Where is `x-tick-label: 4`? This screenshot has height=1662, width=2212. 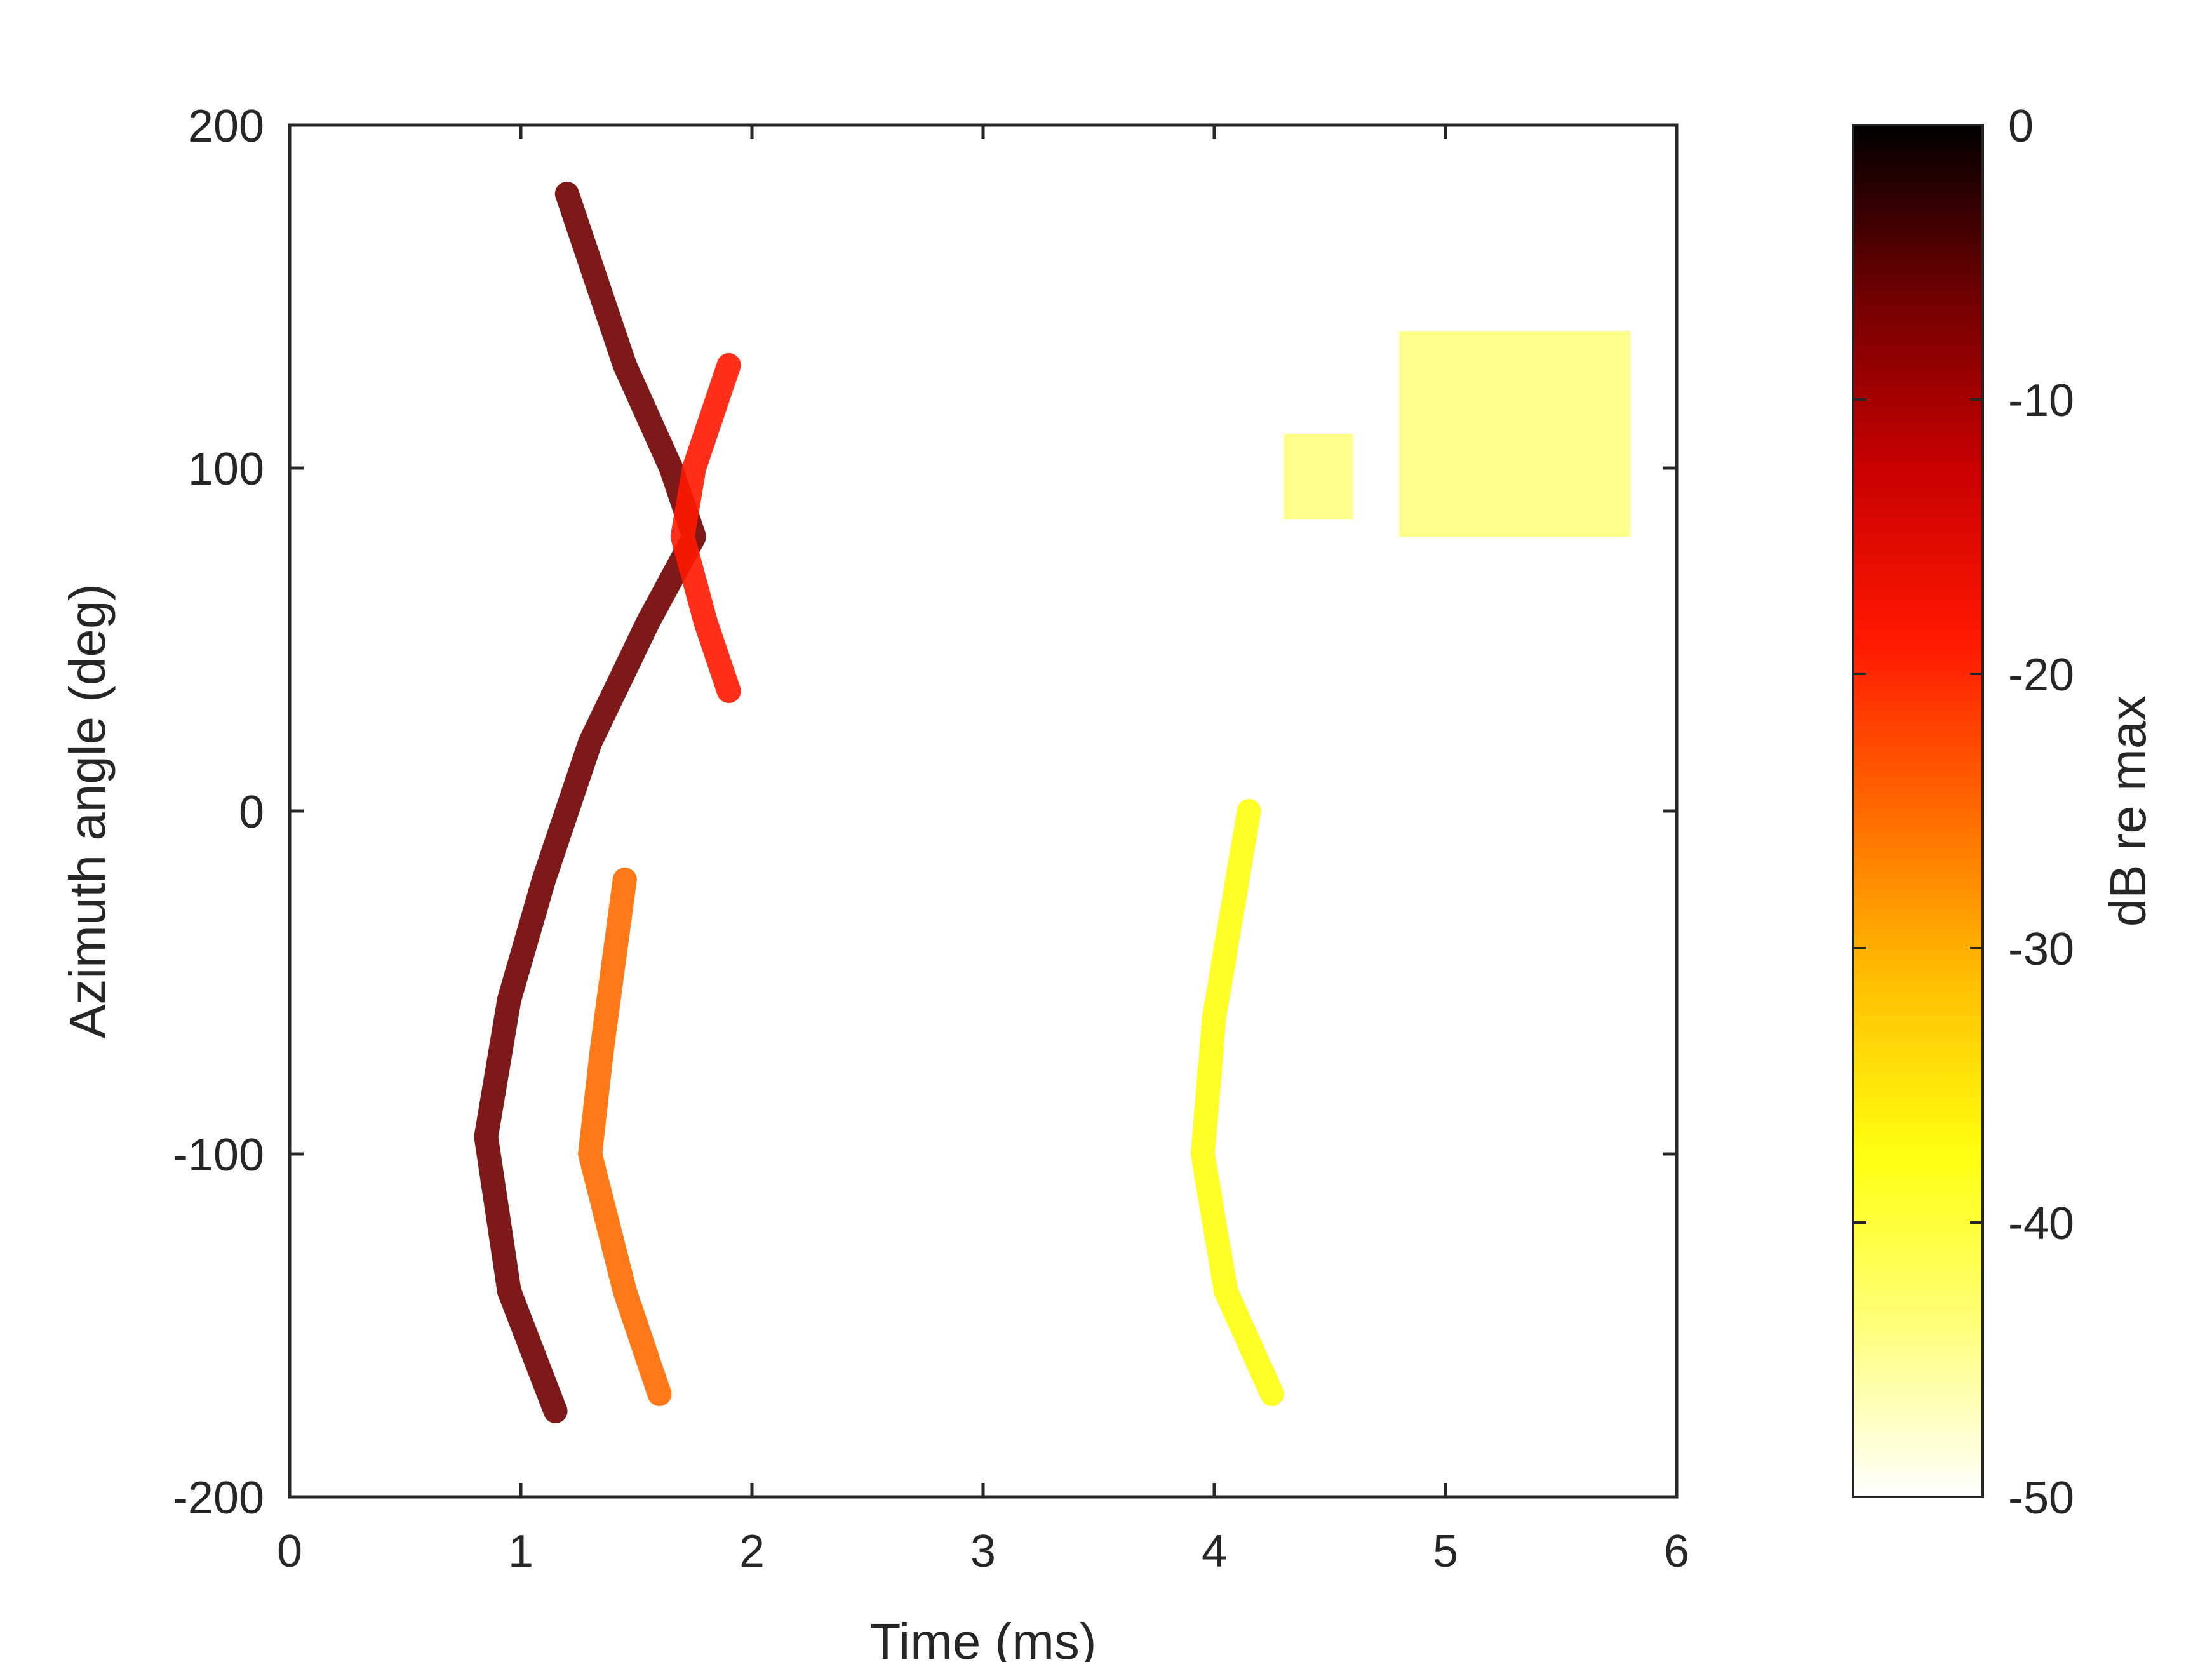
x-tick-label: 4 is located at coordinates (1214, 1551).